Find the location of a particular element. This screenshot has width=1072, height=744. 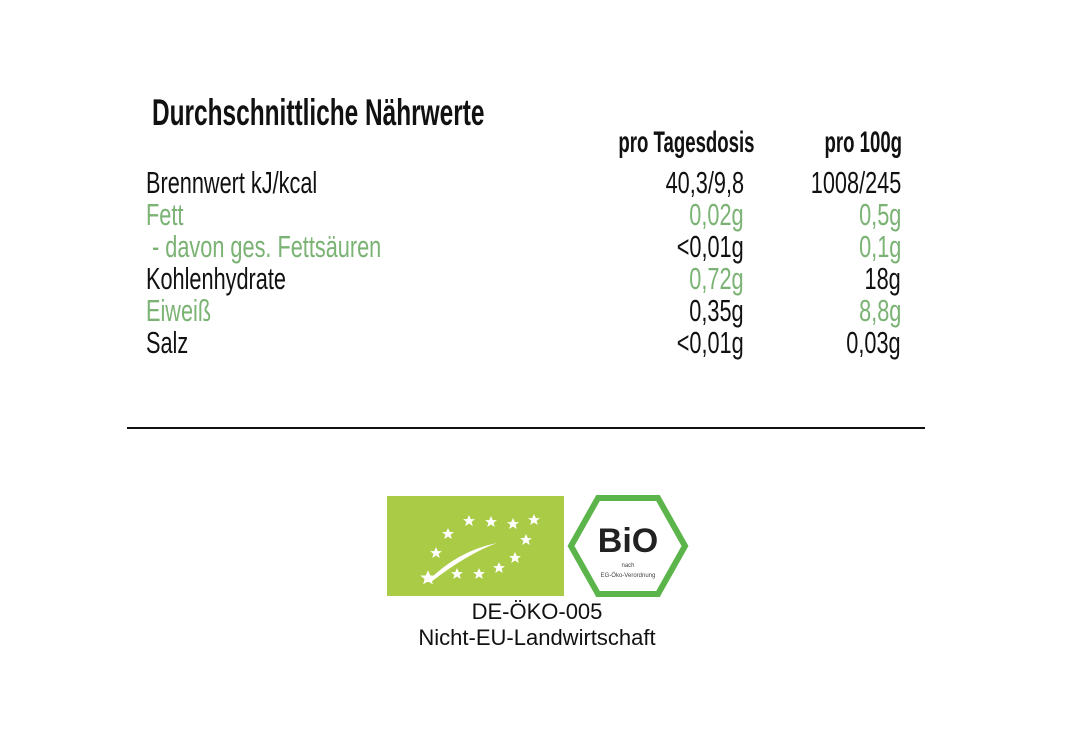

nutrient-label: Eiweiß is located at coordinates (179, 310).